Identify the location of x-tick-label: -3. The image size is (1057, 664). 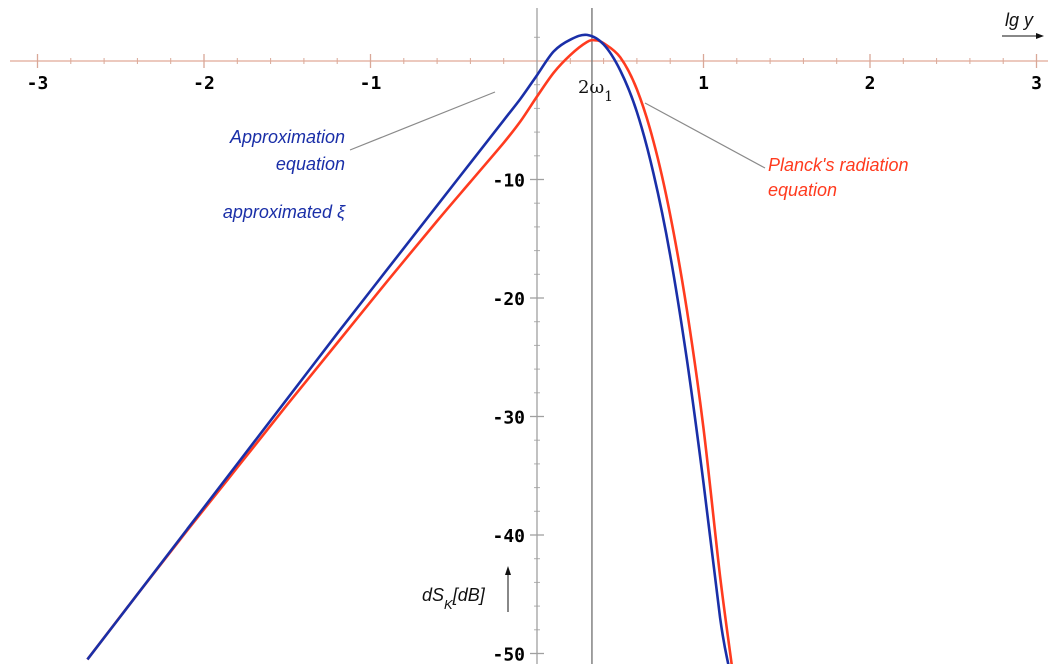
(38, 83).